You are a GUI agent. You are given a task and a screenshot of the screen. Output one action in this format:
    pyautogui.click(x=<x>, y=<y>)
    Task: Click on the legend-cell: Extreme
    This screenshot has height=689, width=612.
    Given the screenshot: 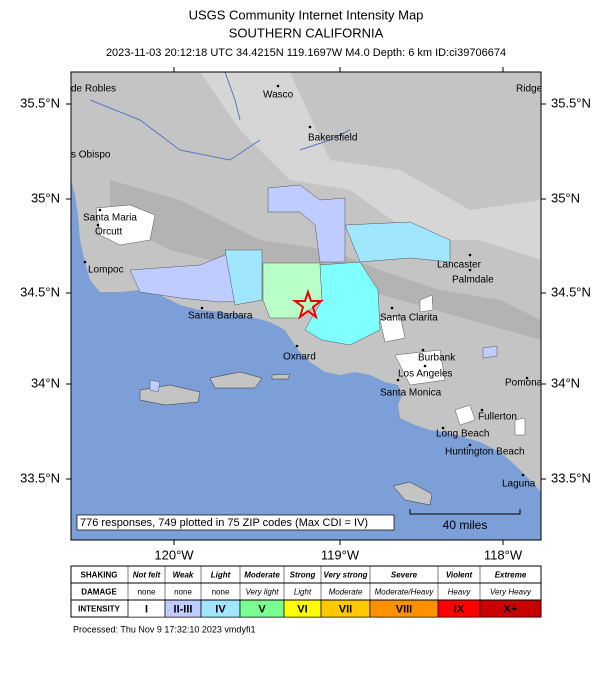 What is the action you would take?
    pyautogui.click(x=511, y=575)
    